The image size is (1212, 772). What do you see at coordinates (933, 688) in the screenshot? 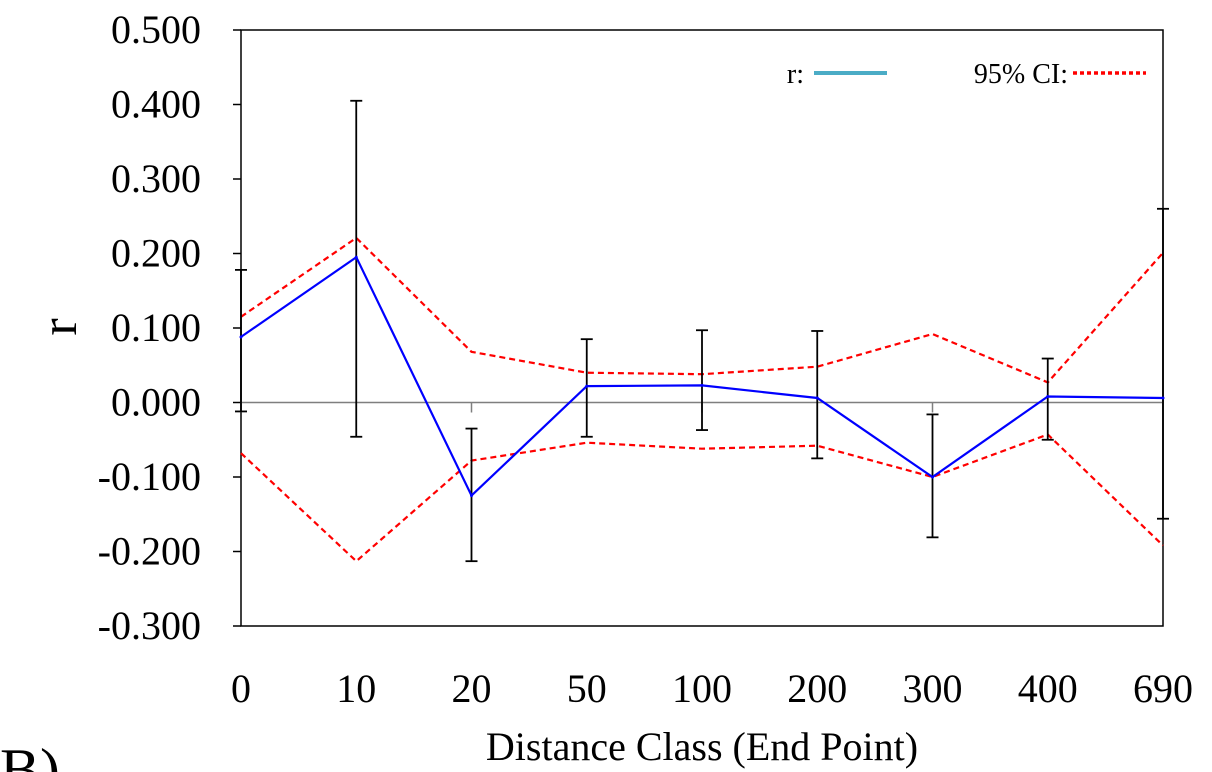
I see `x-tick-label: 300` at bounding box center [933, 688].